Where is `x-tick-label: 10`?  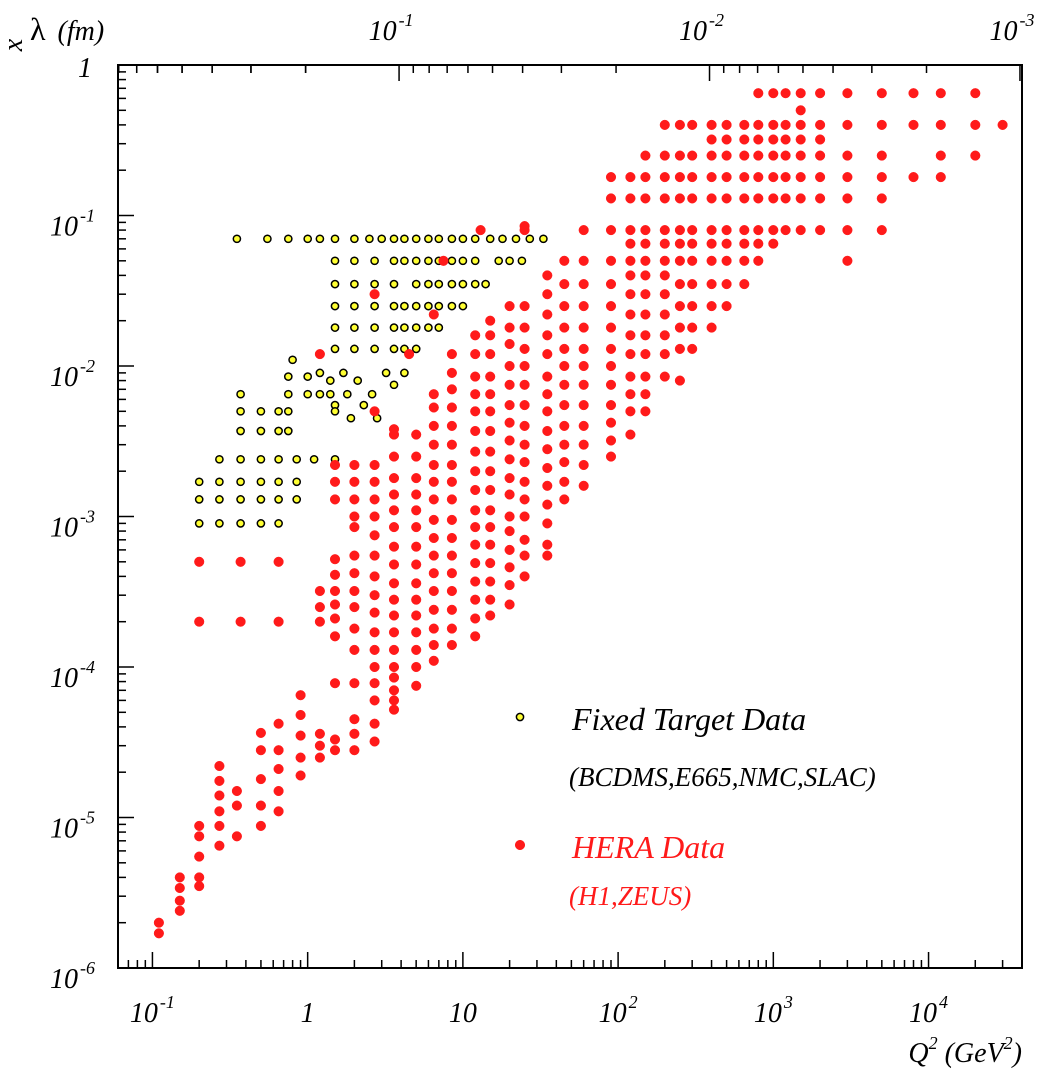
x-tick-label: 10 is located at coordinates (463, 1013).